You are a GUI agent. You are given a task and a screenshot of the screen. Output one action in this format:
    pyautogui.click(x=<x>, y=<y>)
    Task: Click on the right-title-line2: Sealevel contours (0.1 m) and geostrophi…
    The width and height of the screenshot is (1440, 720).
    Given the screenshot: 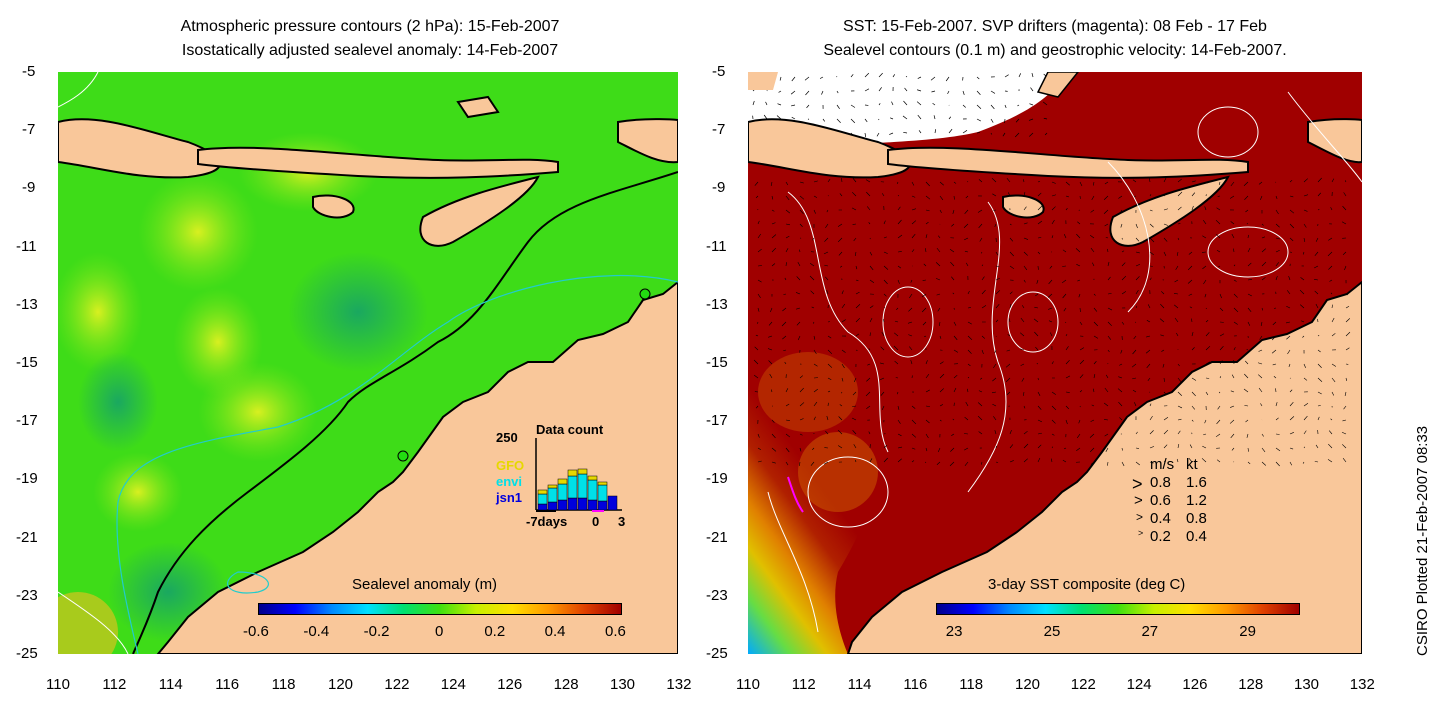 What is the action you would take?
    pyautogui.click(x=1055, y=50)
    